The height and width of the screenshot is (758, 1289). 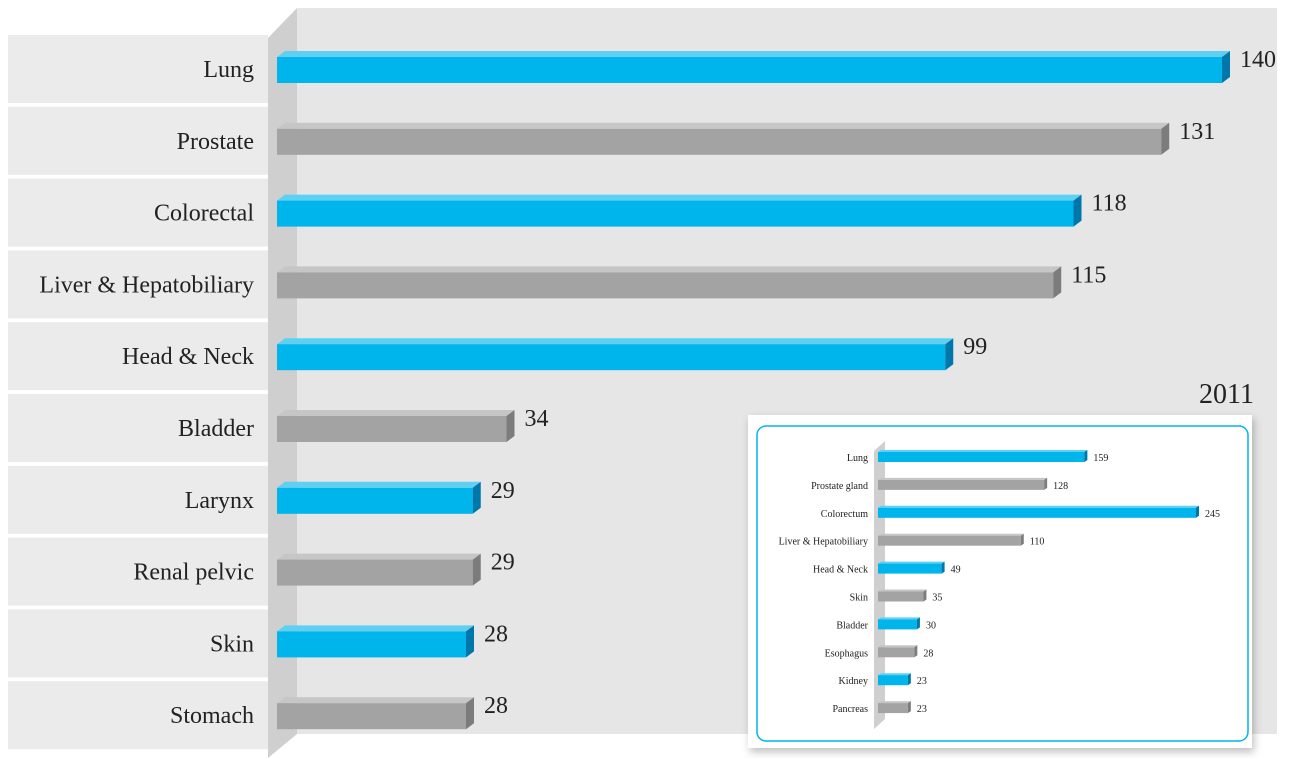 What do you see at coordinates (1212, 514) in the screenshot?
I see `inset-value-label: 245` at bounding box center [1212, 514].